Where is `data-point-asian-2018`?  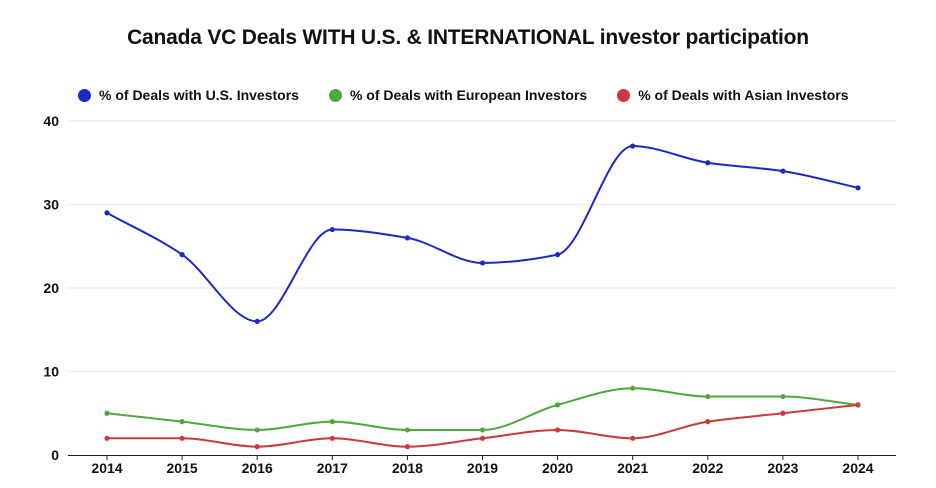
data-point-asian-2018 is located at coordinates (407, 447).